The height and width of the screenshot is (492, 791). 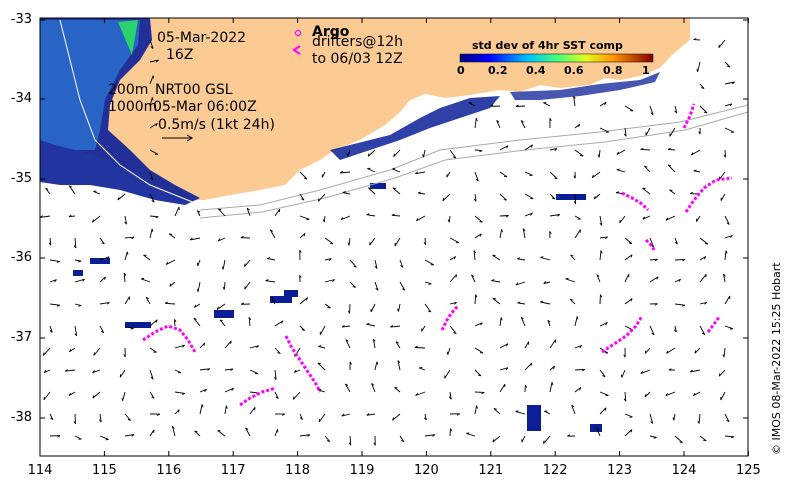 What do you see at coordinates (194, 90) in the screenshot?
I see `current-product-label: NRT00 GSL` at bounding box center [194, 90].